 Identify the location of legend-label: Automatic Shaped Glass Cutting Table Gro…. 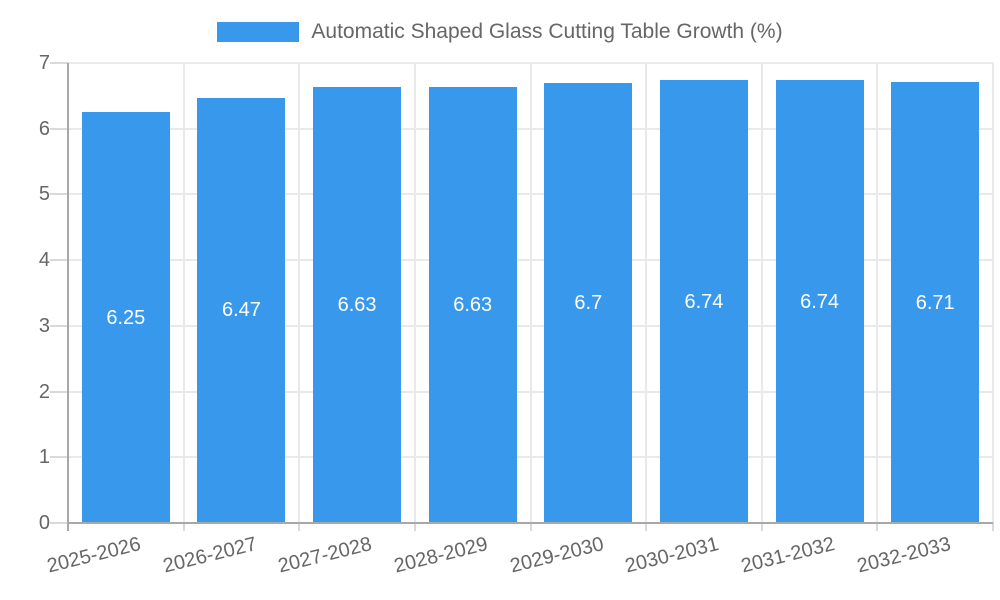
(547, 31).